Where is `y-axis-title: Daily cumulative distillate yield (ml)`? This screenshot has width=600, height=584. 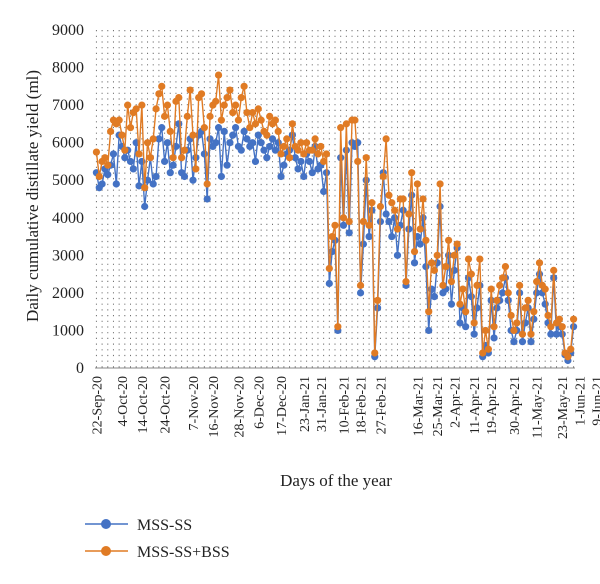
y-axis-title: Daily cumulative distillate yield (ml) is located at coordinates (32, 196).